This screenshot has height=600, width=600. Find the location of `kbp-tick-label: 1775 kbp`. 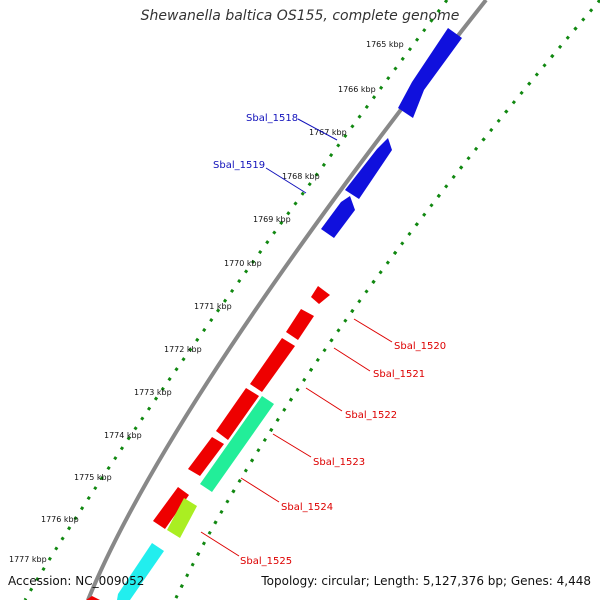

kbp-tick-label: 1775 kbp is located at coordinates (93, 477).